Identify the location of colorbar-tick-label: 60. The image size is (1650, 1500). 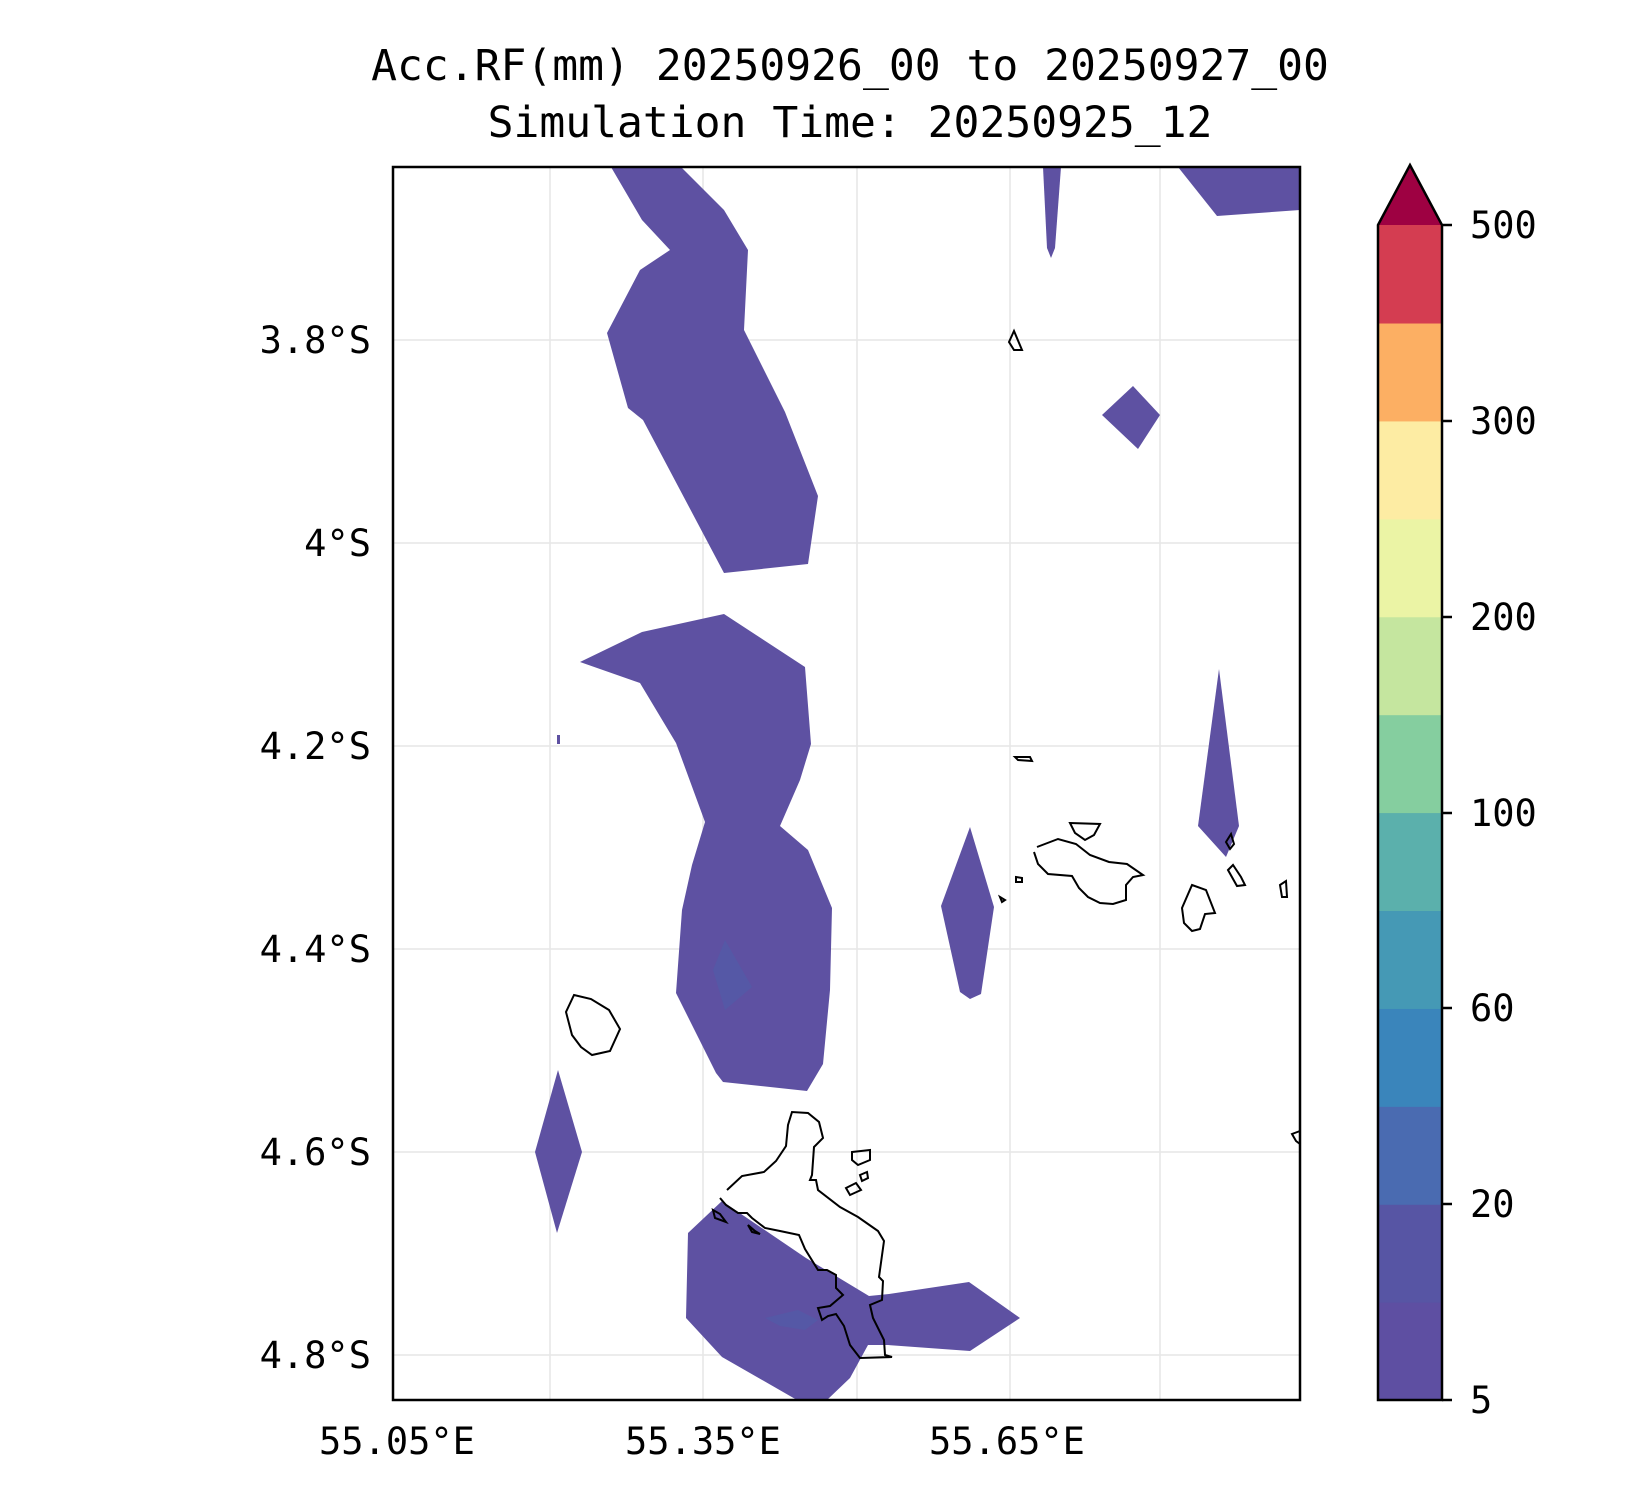
(1492, 1008).